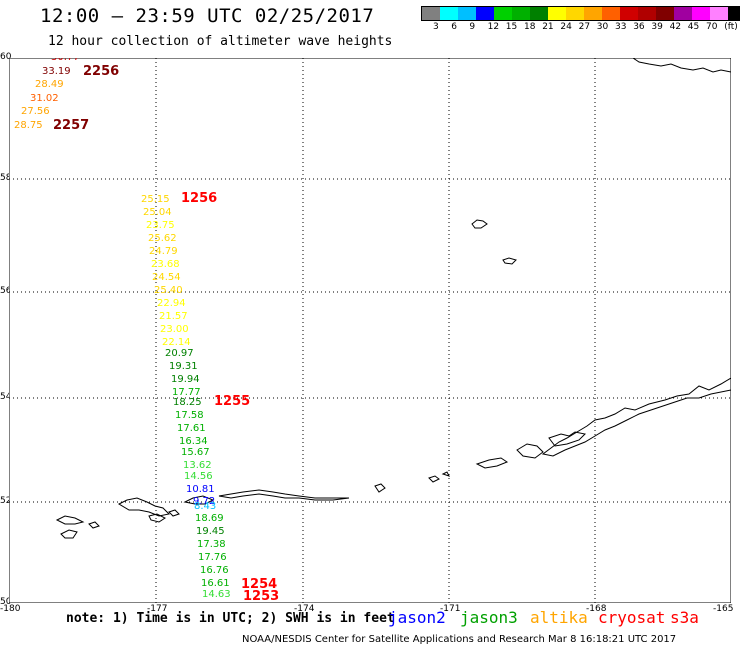  What do you see at coordinates (511, 27) in the screenshot?
I see `colorbar-label: 15` at bounding box center [511, 27].